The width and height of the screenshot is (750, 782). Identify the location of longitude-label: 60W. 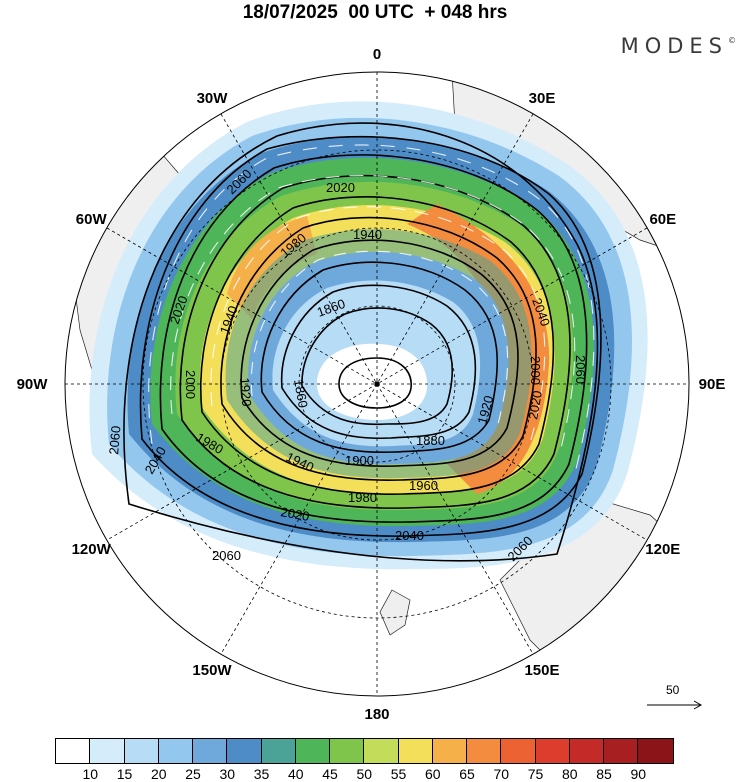
(92, 219).